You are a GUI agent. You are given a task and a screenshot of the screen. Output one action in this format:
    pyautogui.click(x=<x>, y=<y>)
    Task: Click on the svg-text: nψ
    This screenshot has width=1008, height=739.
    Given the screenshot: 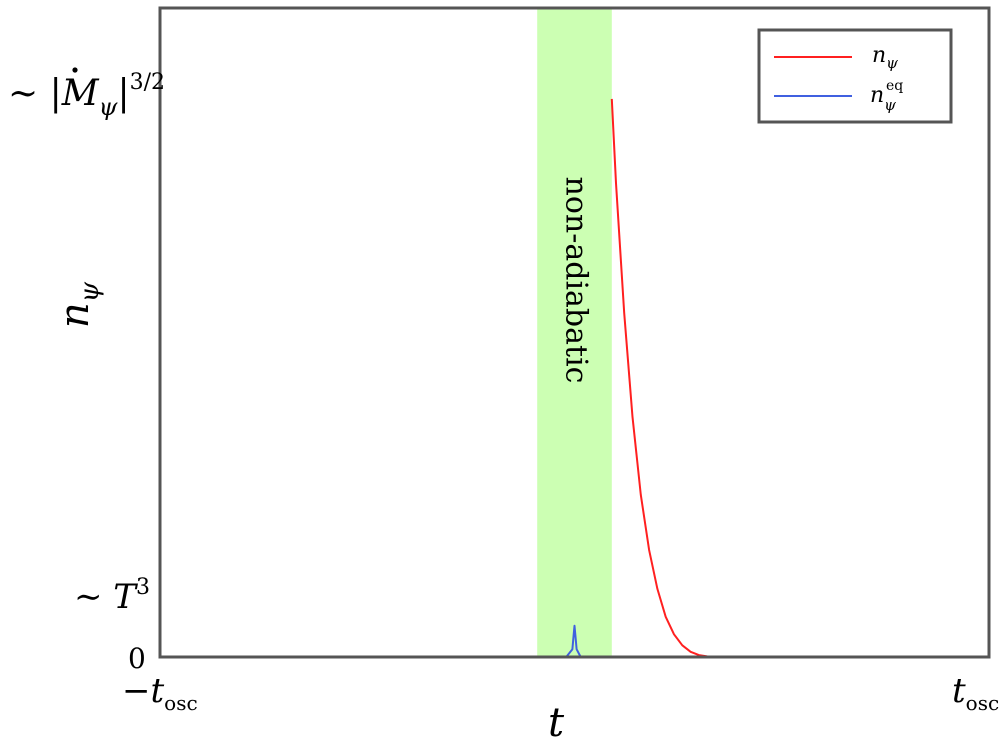 What is the action you would take?
    pyautogui.click(x=78, y=304)
    